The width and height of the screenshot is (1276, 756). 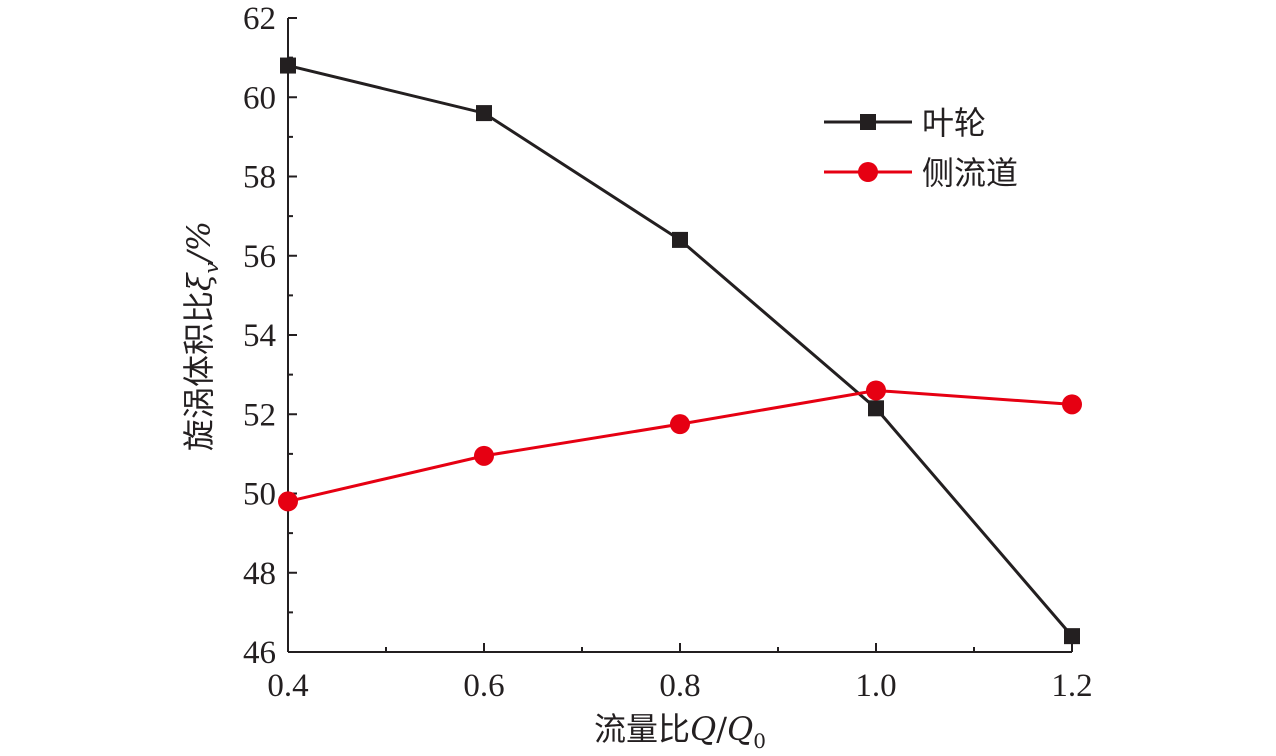 I want to click on x-axis-label-prefix: 流量比, so click(x=642, y=729).